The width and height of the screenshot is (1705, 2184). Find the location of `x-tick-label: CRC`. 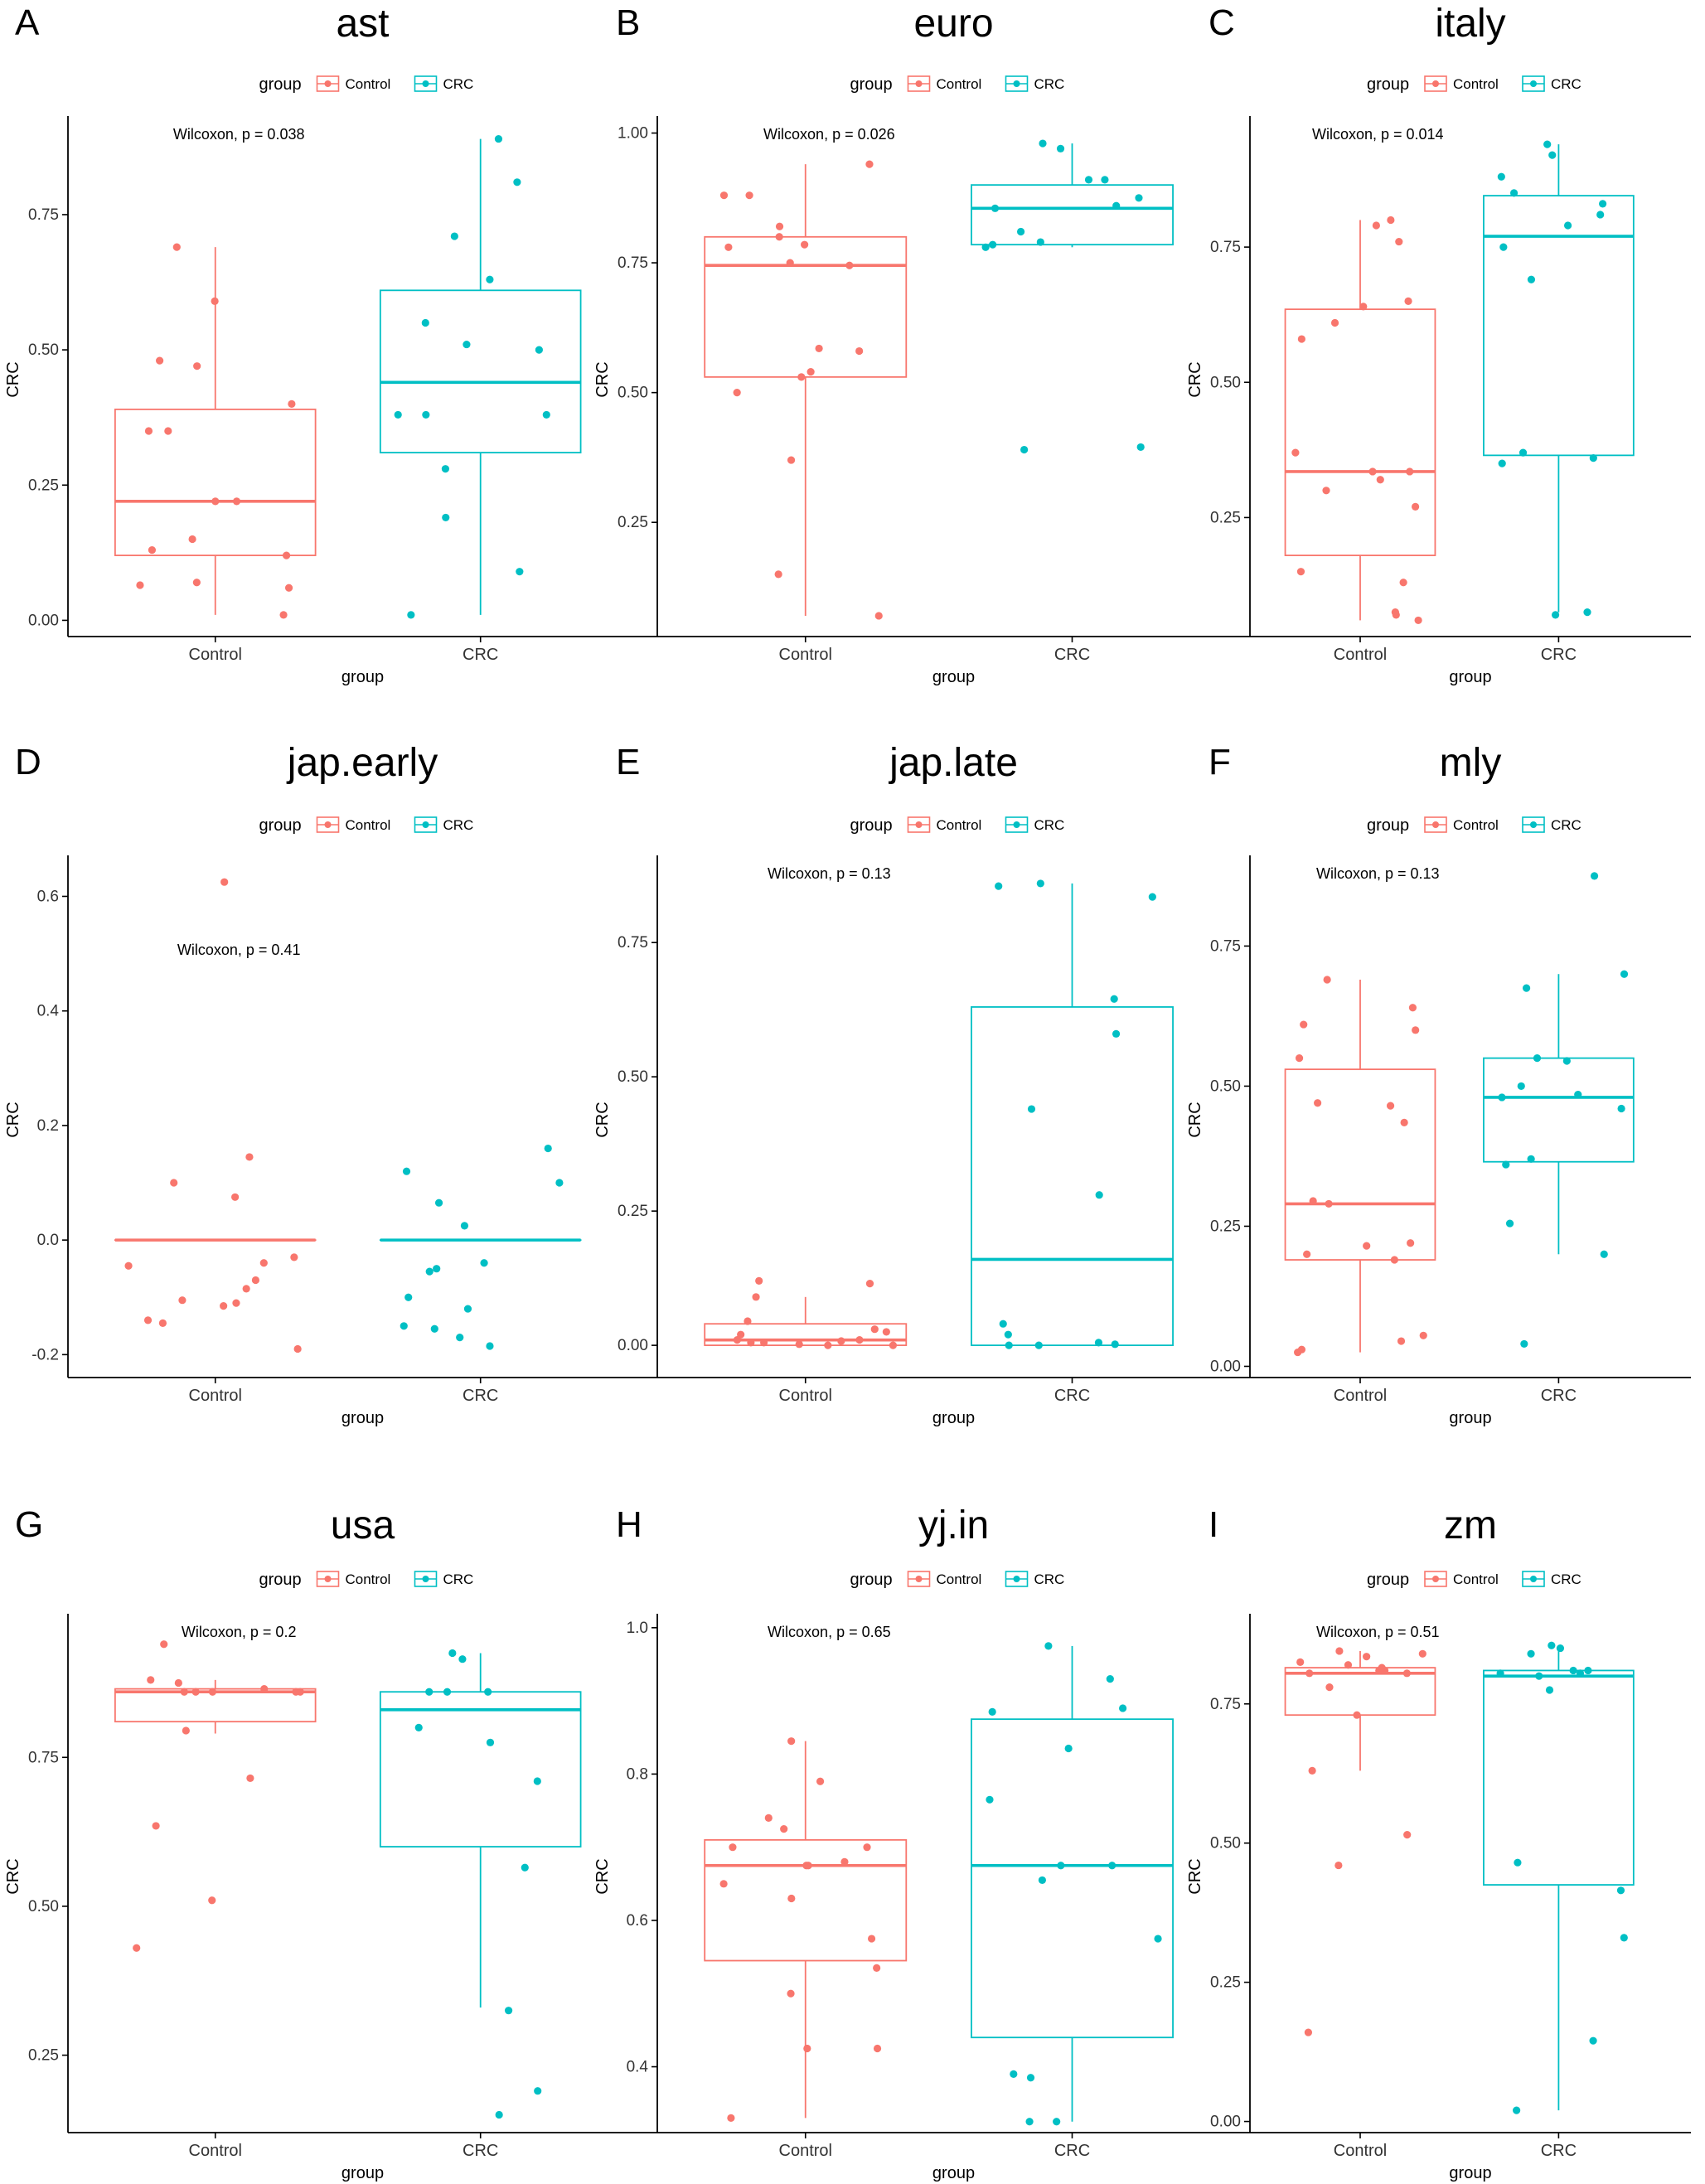

x-tick-label: CRC is located at coordinates (1559, 1396).